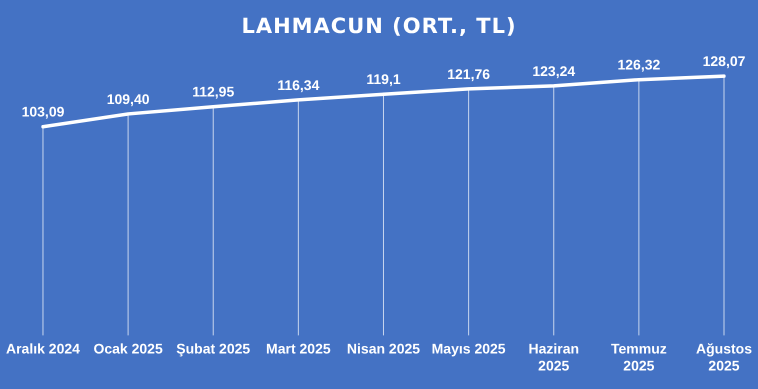 This screenshot has height=389, width=758. Describe the element at coordinates (379, 26) in the screenshot. I see `chart-title: LAHMACUN (ORT., TL)` at that location.